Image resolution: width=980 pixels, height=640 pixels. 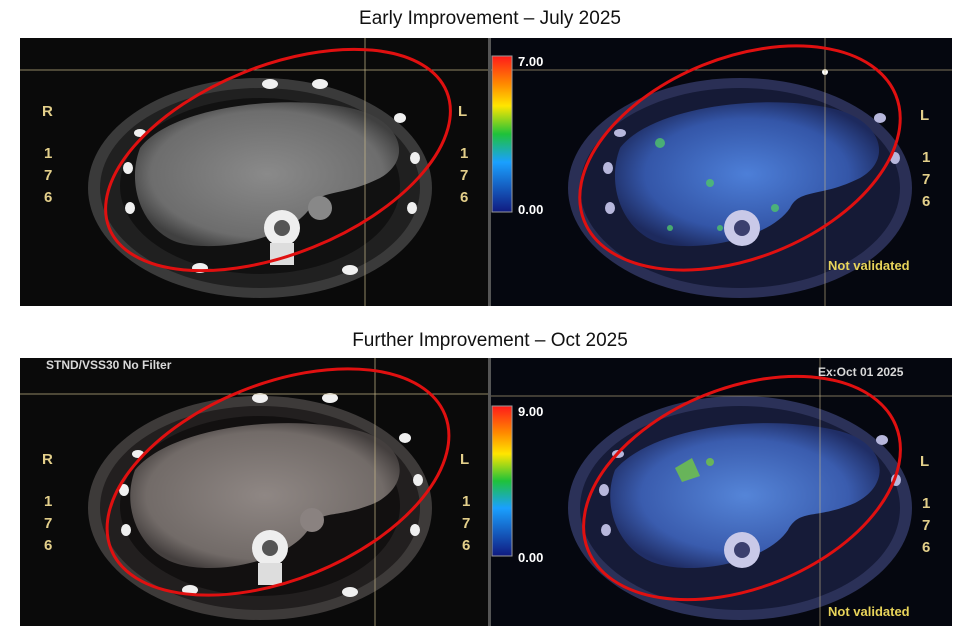 What do you see at coordinates (47, 111) in the screenshot?
I see `ct-side-left-july: R` at bounding box center [47, 111].